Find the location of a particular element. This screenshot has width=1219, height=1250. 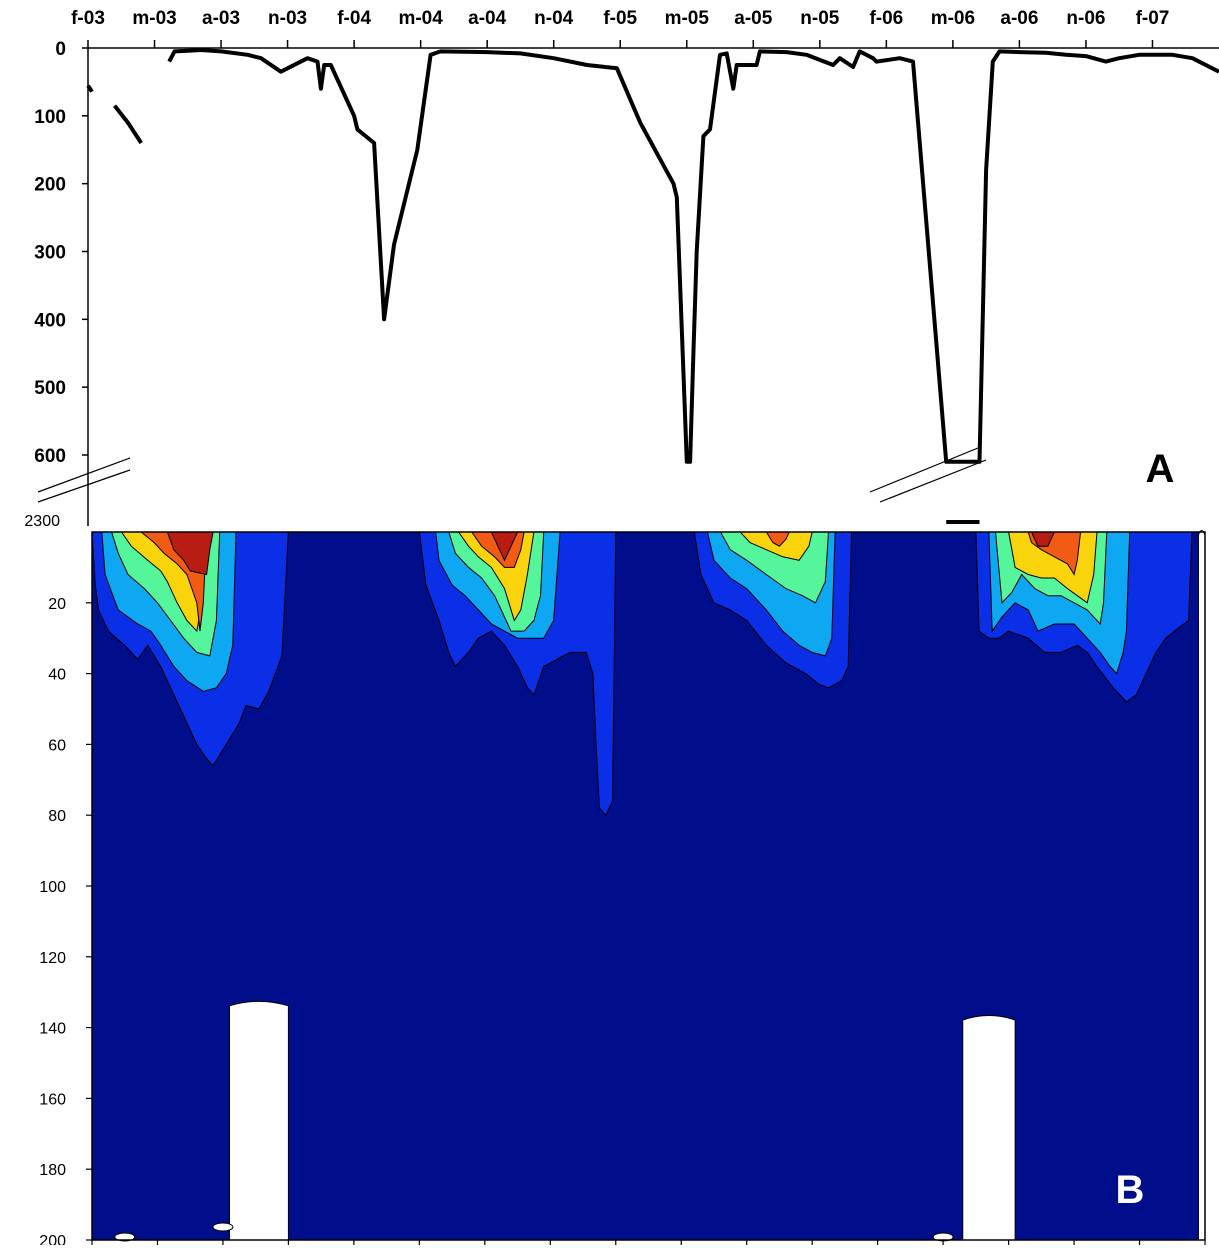

panel-a-label: A is located at coordinates (1160, 469).